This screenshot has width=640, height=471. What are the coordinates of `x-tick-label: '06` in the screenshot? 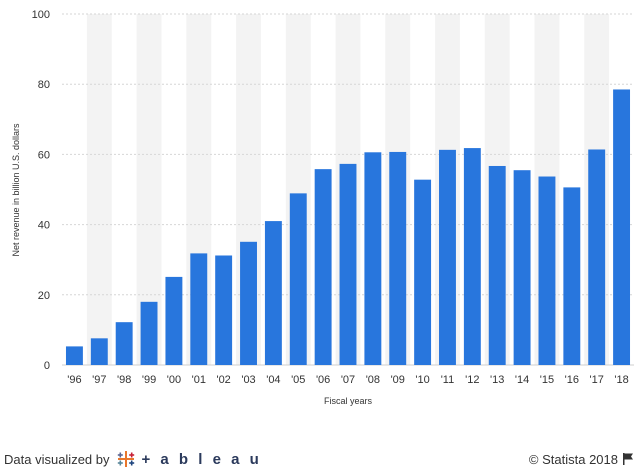 It's located at (323, 380).